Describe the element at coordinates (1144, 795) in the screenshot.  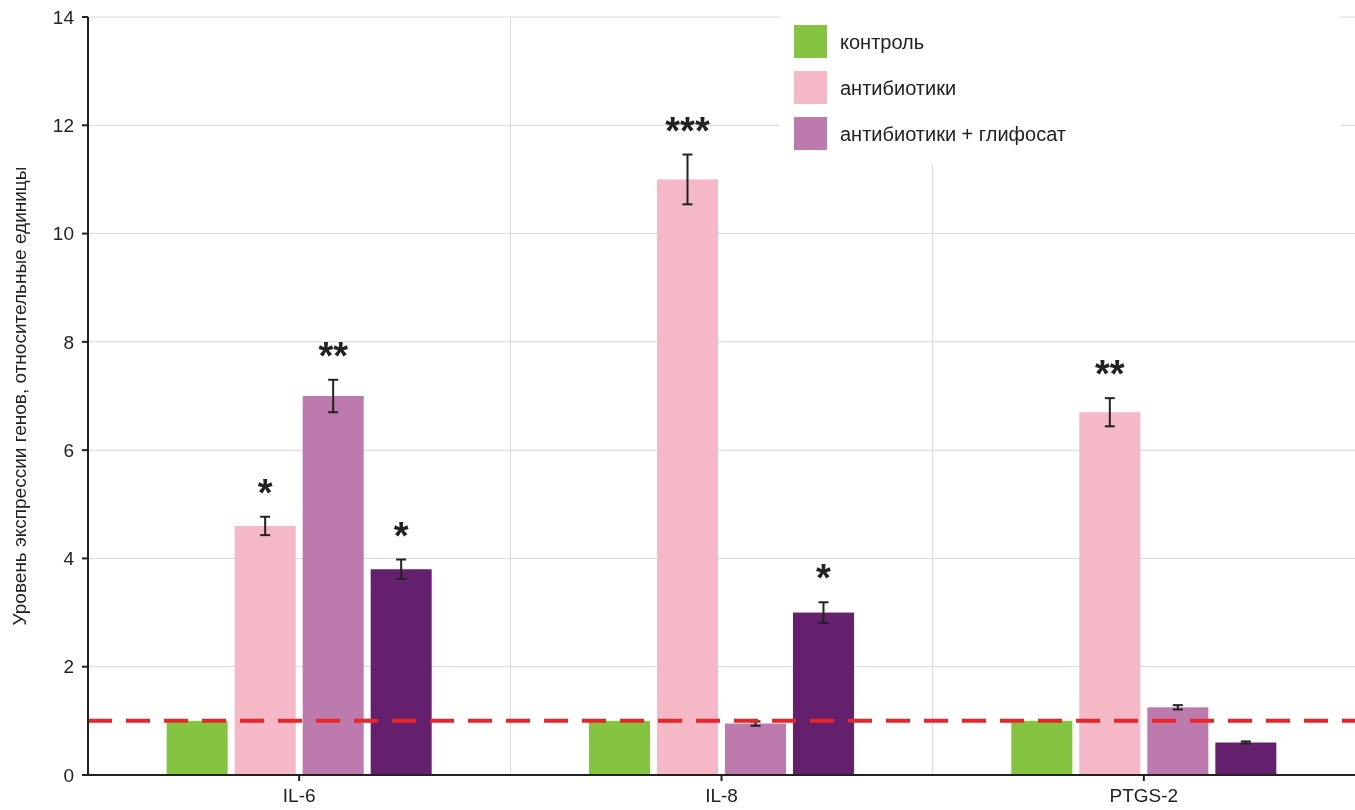
I see `x-tick-label: PTGS-2` at that location.